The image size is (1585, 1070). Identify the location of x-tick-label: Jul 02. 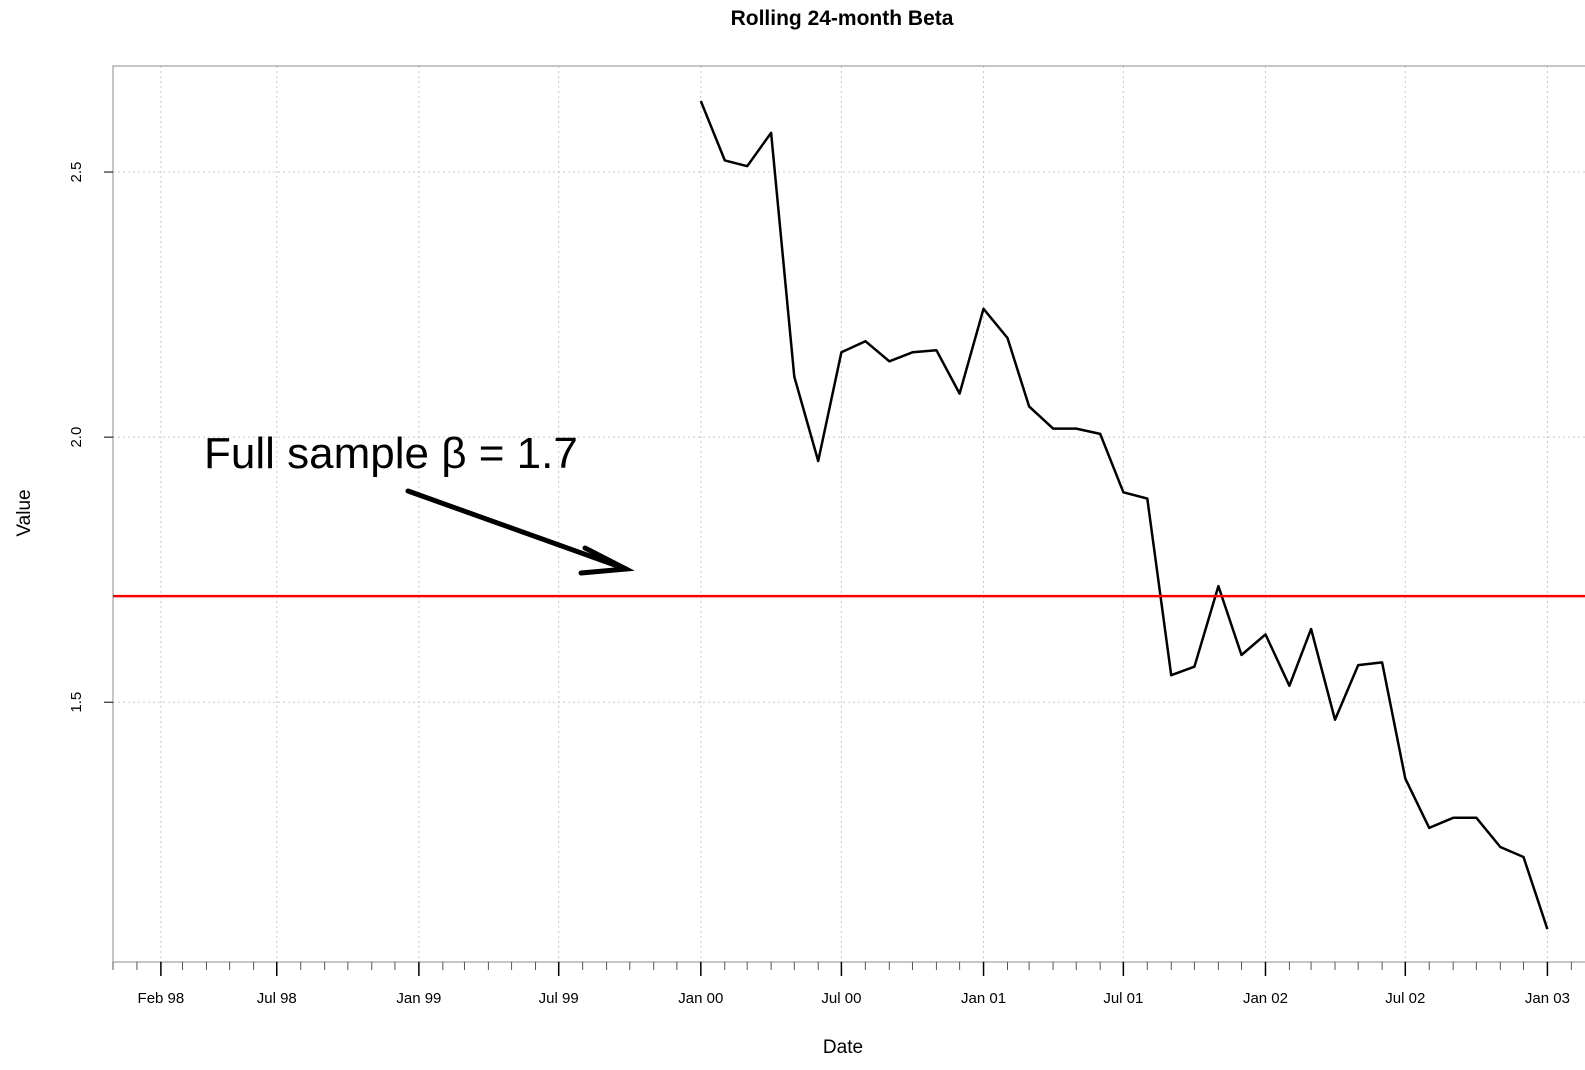
(1405, 998).